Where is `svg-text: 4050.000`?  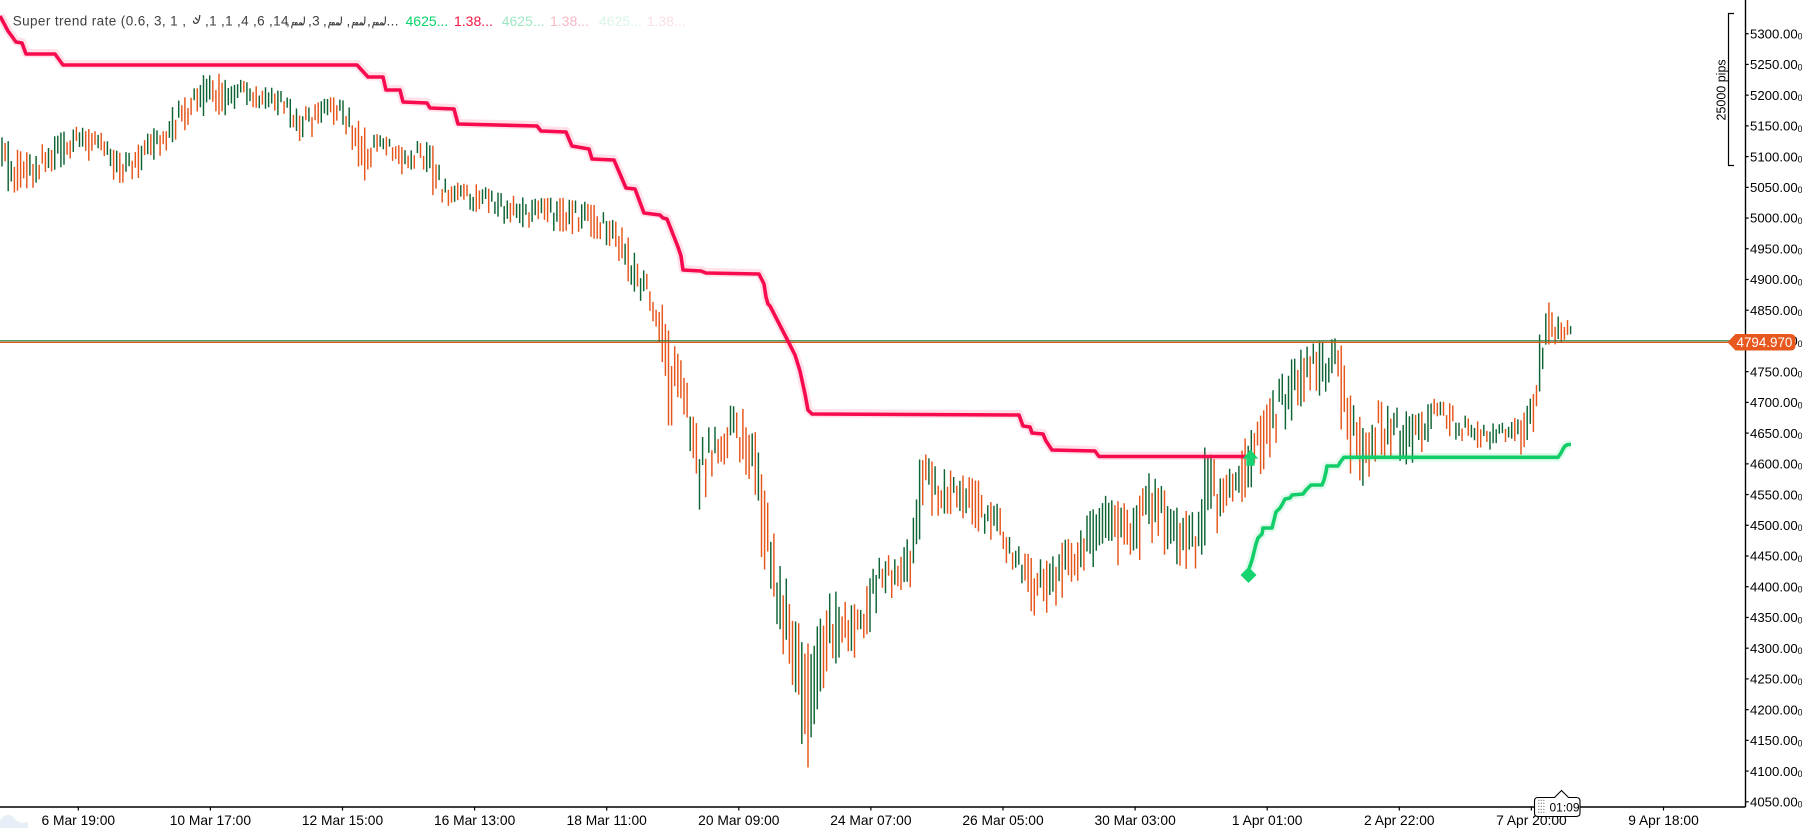 svg-text: 4050.000 is located at coordinates (1776, 802).